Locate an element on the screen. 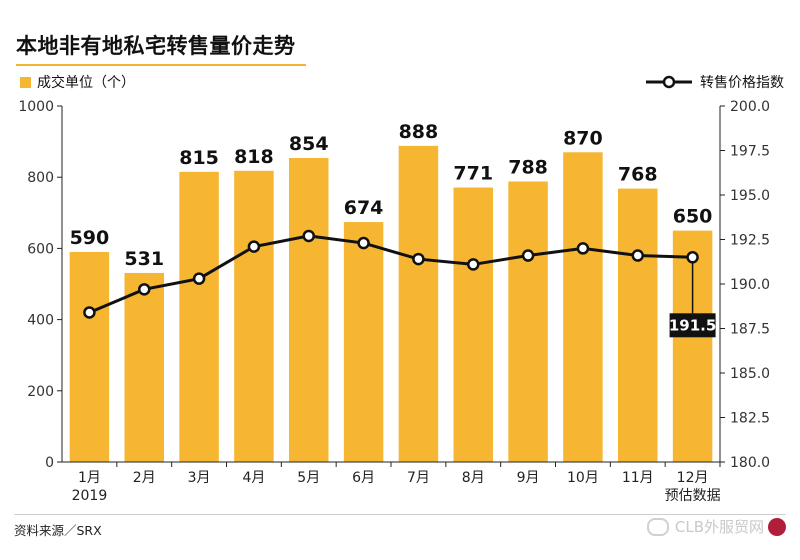 The width and height of the screenshot is (800, 560). left-tick-label: 1000 is located at coordinates (36, 107).